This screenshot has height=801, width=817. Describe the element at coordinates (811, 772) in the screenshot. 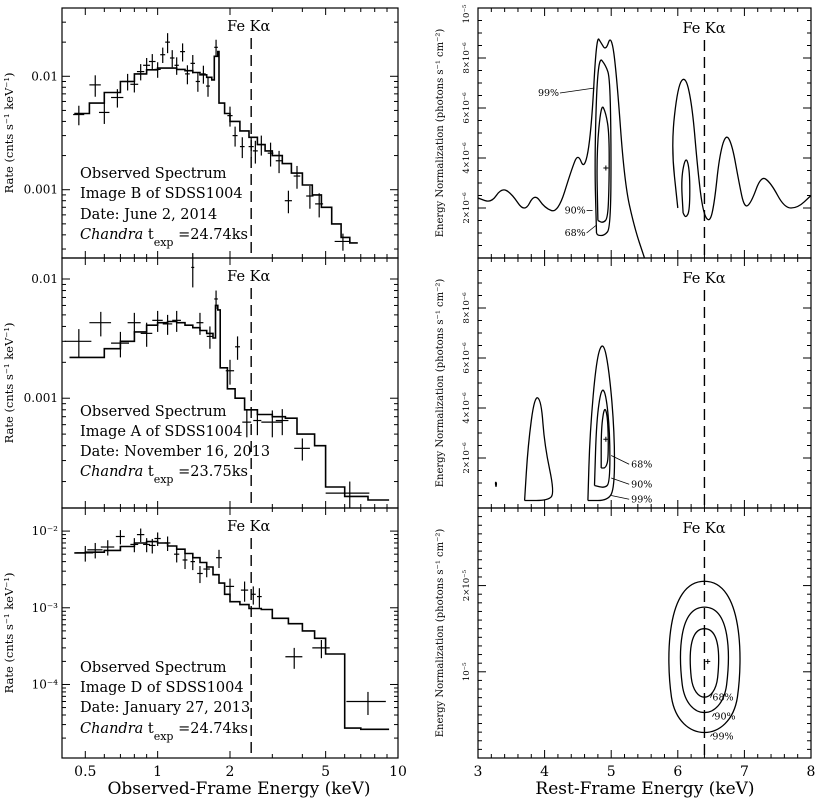

I see `x-tick-label: 8` at that location.